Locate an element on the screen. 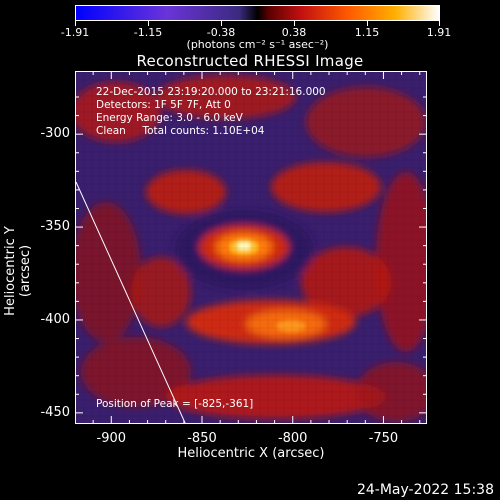  solar-limb-line is located at coordinates (131, 302).